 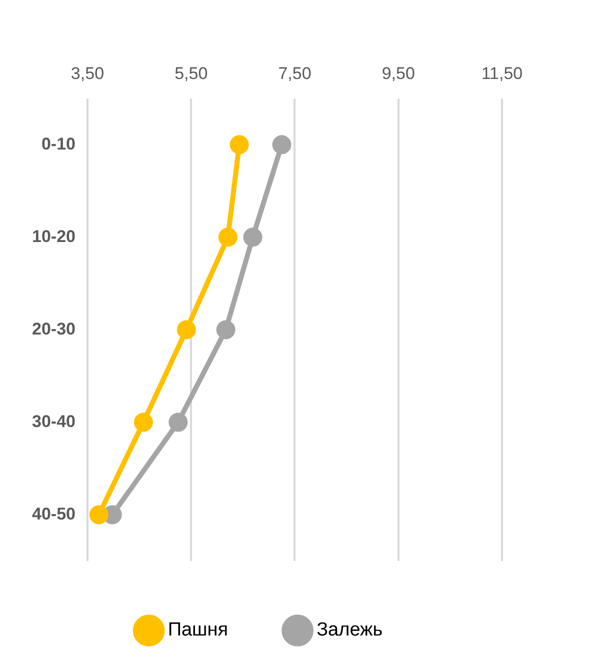 I want to click on y-tick-label: 10-20, so click(x=54, y=236).